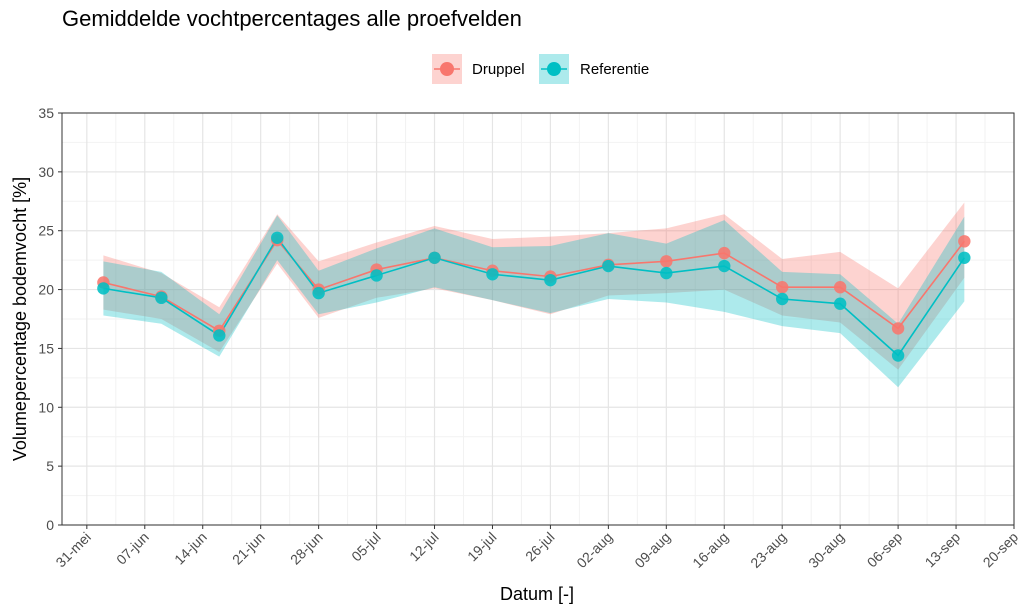  I want to click on legend-item-druppel: Druppel, so click(478, 69).